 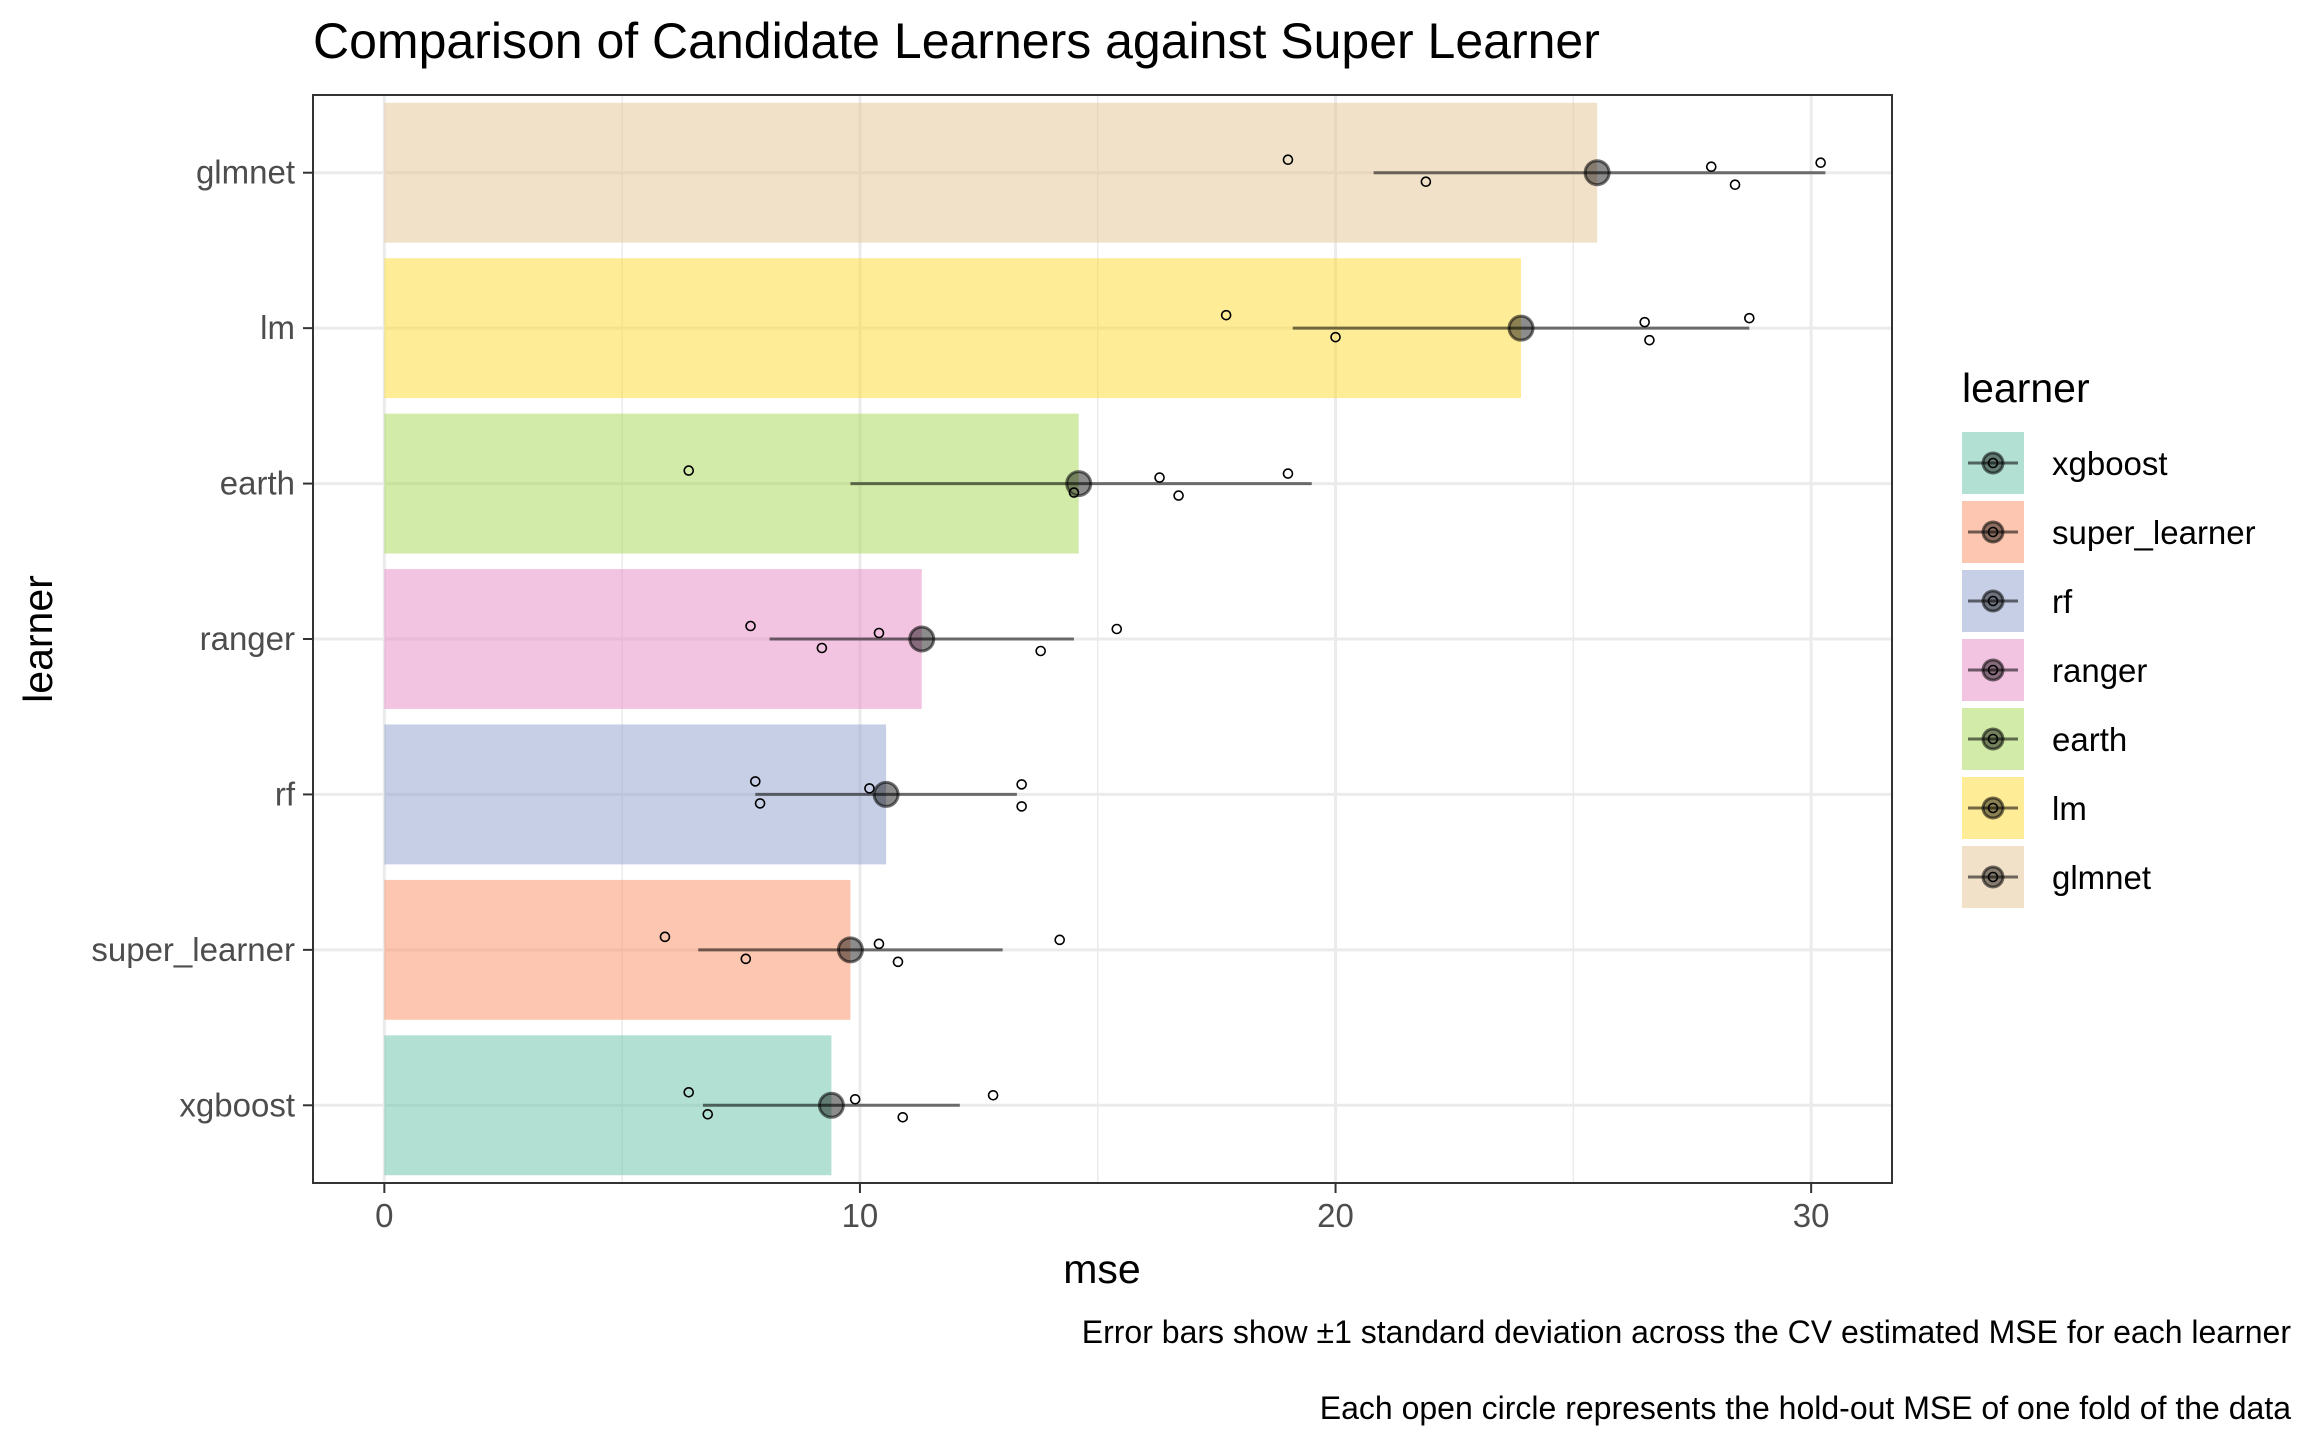 What do you see at coordinates (1811, 1215) in the screenshot?
I see `x-tick-label: 30` at bounding box center [1811, 1215].